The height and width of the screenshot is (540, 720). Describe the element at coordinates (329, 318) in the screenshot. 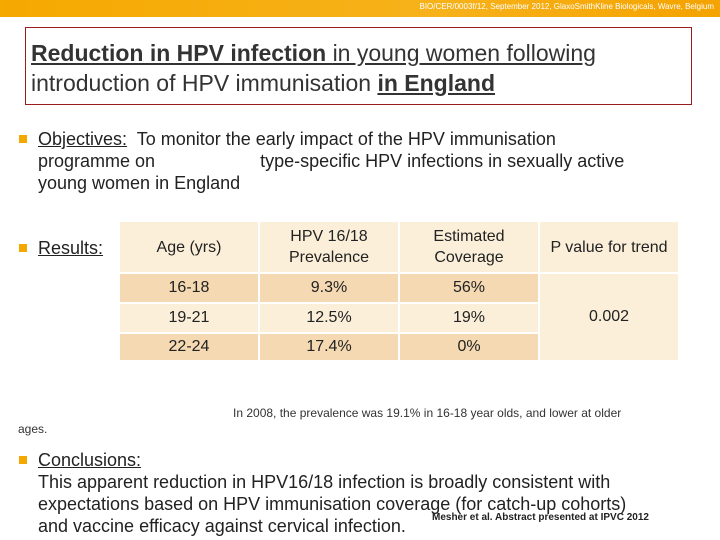

I see `table-cell-prevalence: 12.5%` at that location.